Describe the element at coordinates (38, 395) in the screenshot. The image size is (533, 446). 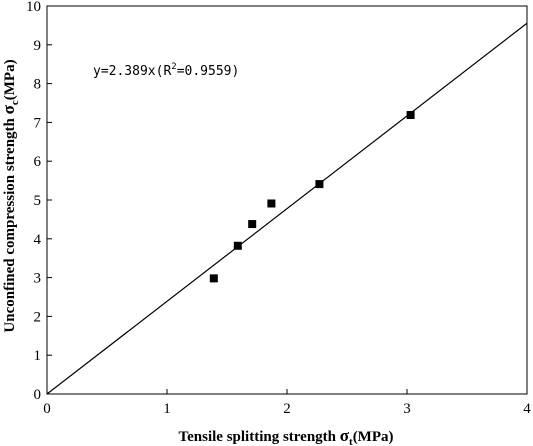
I see `y-tick-label: 0` at that location.